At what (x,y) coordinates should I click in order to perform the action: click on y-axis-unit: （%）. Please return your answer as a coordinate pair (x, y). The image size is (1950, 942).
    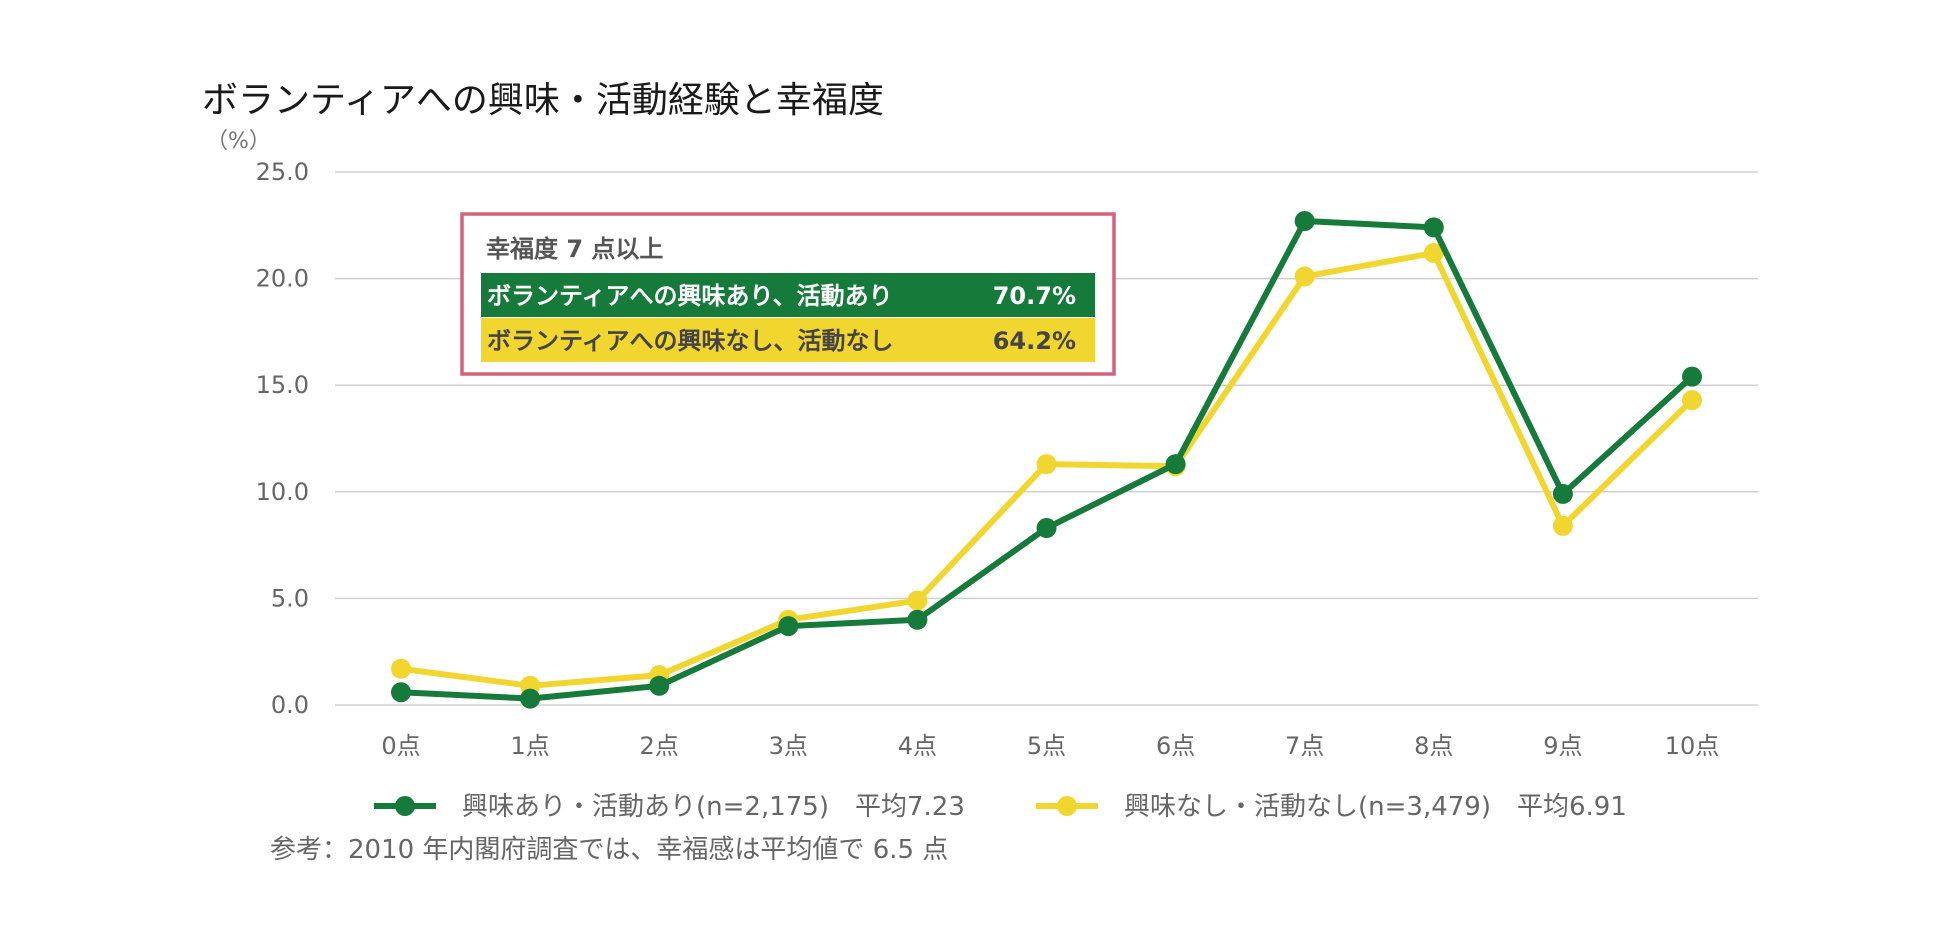
    Looking at the image, I should click on (238, 141).